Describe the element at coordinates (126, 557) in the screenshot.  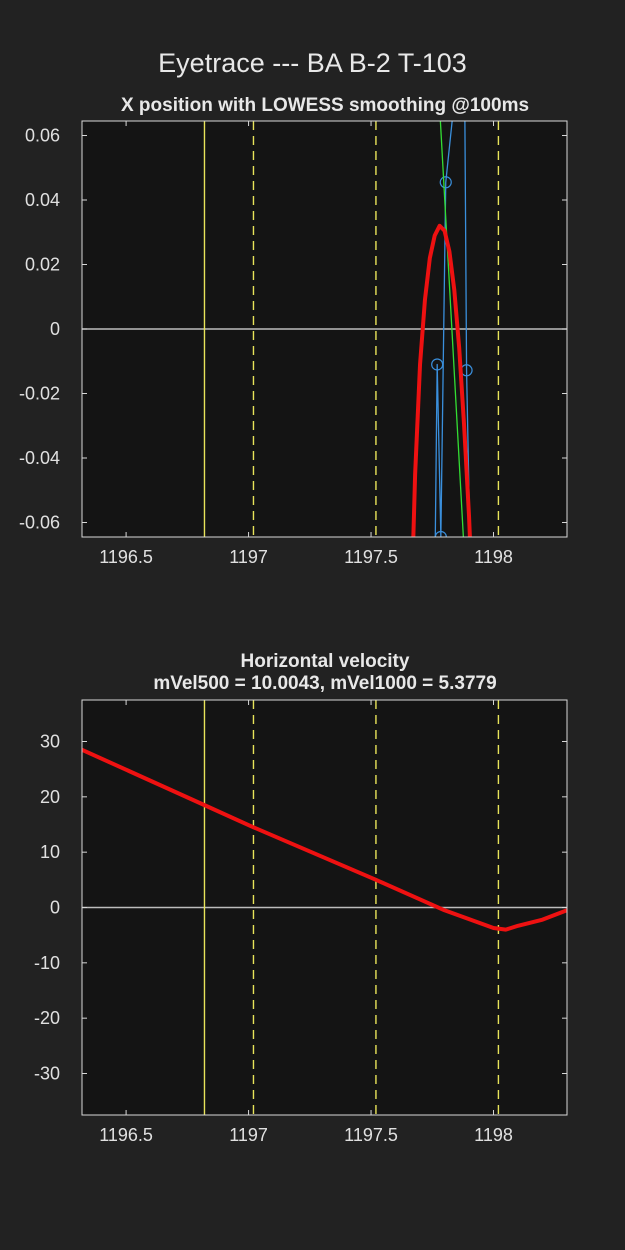
I see `position-x-tick-label: 1196.5` at that location.